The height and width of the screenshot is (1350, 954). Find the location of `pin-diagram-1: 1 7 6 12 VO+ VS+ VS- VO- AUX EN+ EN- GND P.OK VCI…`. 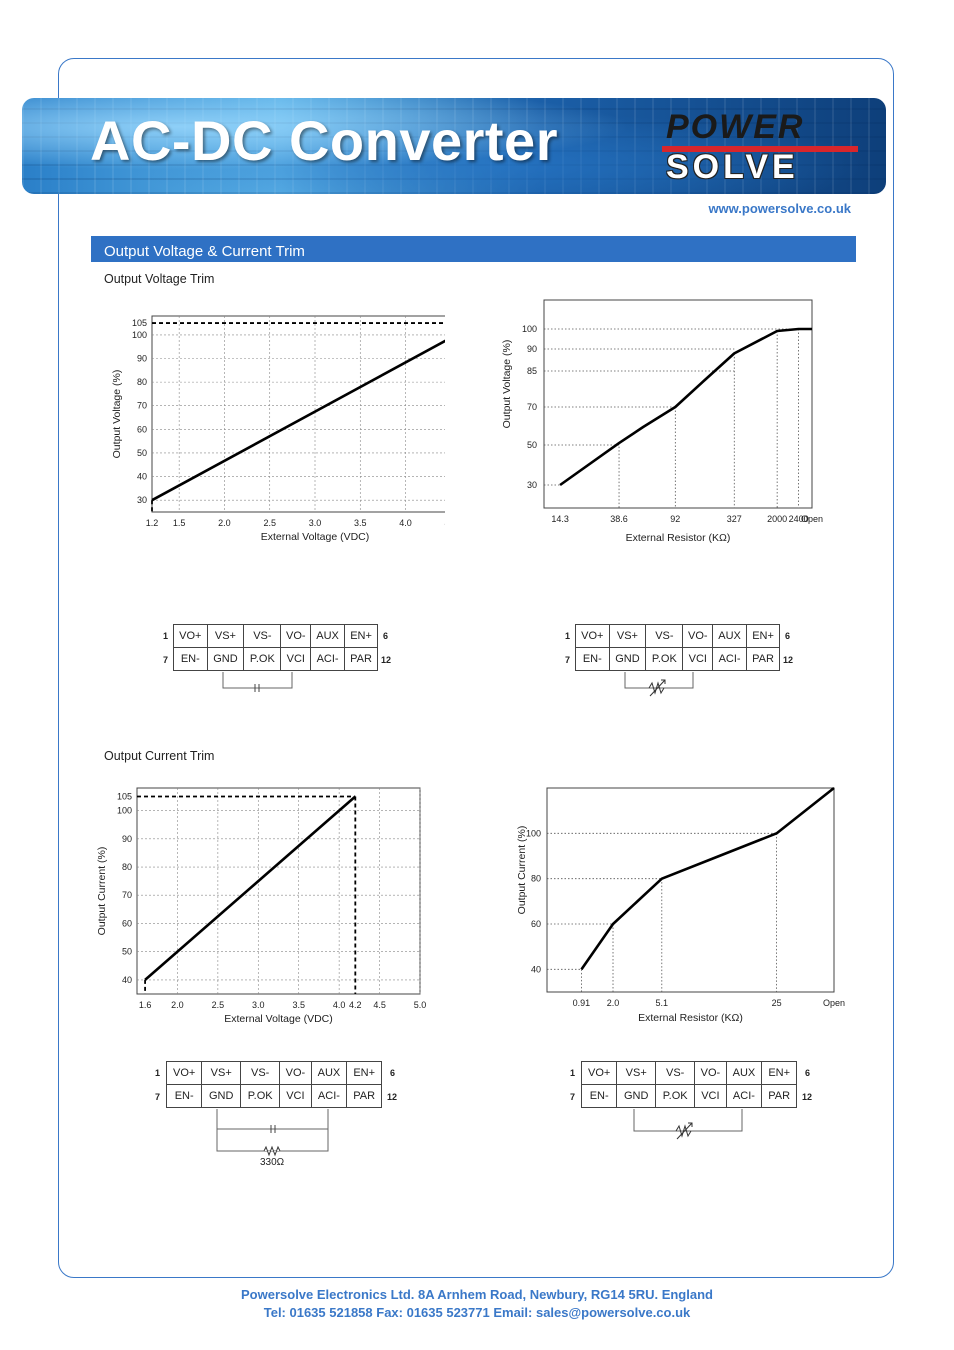

pin-diagram-1: 1 7 6 12 VO+ VS+ VS- VO- AUX EN+ EN- GND P.OK VCI… is located at coordinates (275, 664).